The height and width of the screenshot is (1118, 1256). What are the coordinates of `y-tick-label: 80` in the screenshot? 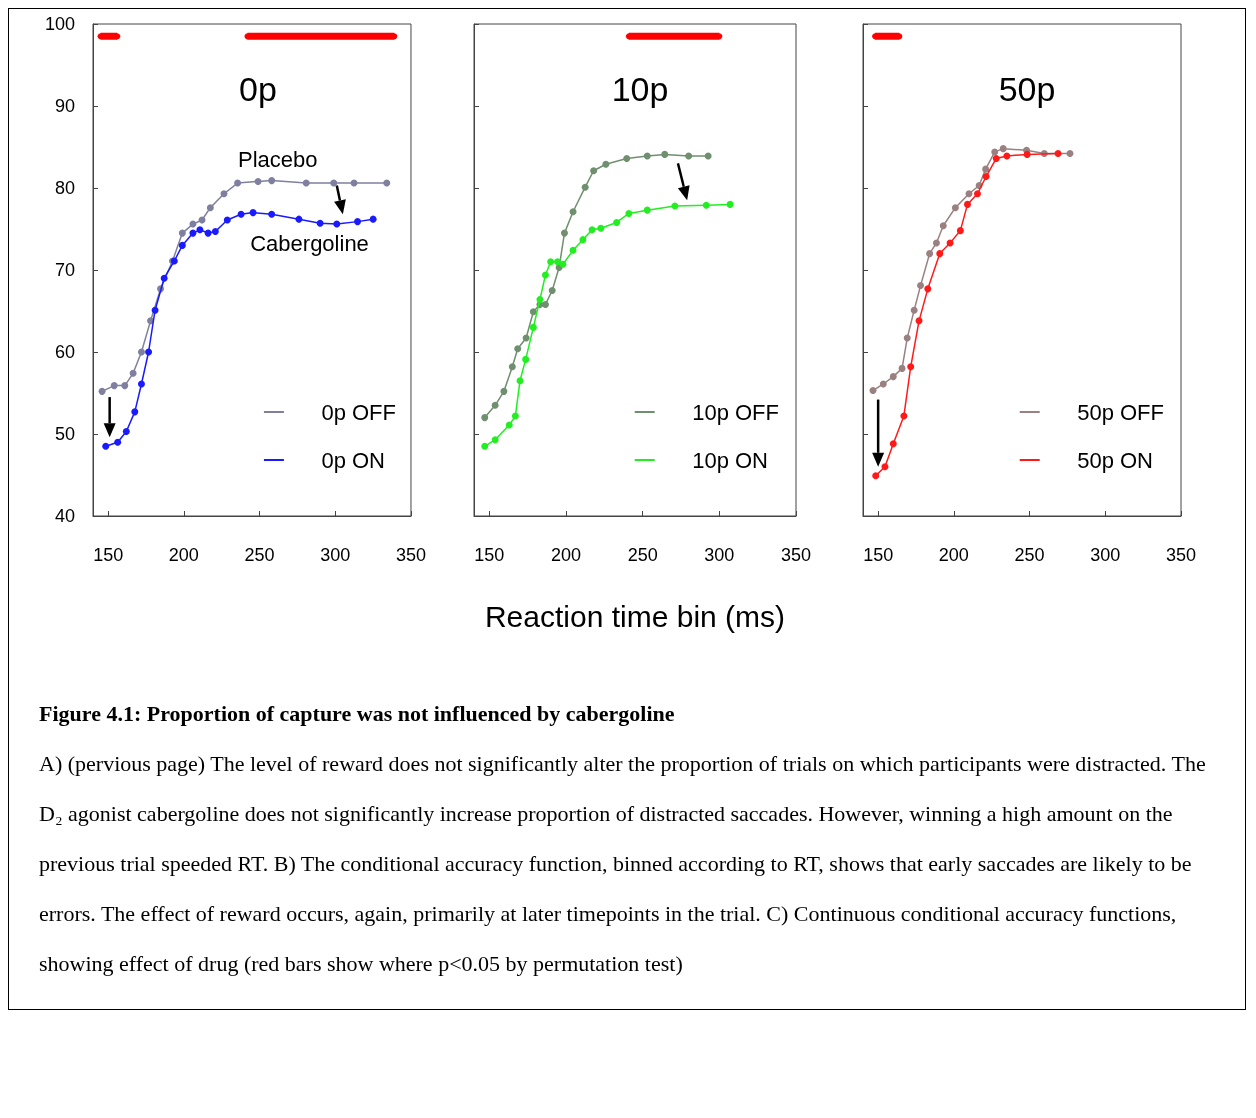 It's located at (64, 188).